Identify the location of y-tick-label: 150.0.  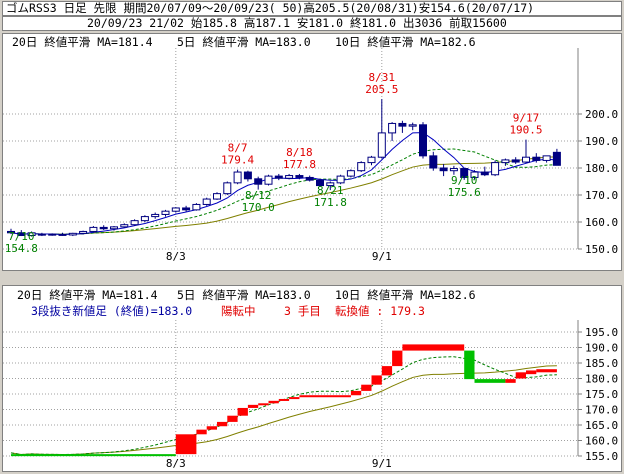
(601, 249).